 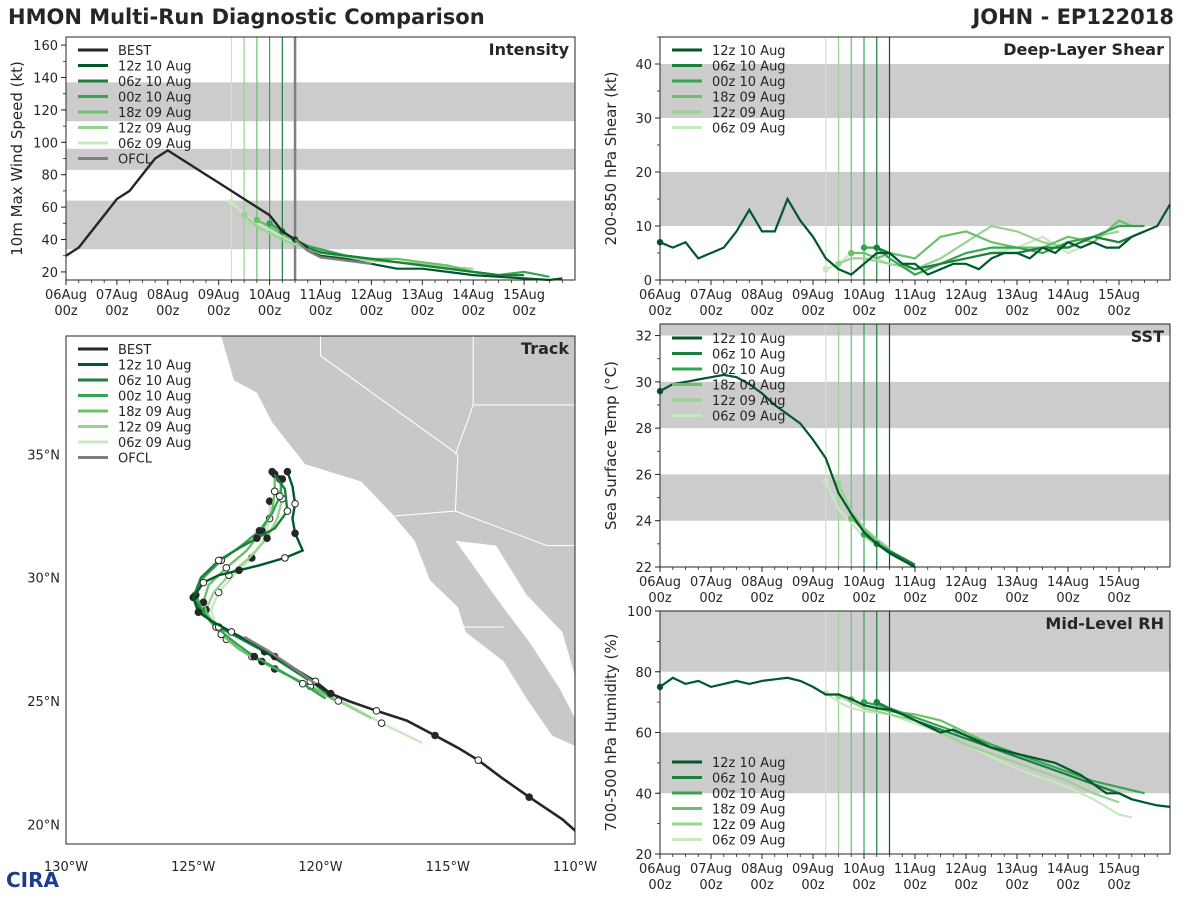 What do you see at coordinates (648, 281) in the screenshot?
I see `y-tick-label: 0` at bounding box center [648, 281].